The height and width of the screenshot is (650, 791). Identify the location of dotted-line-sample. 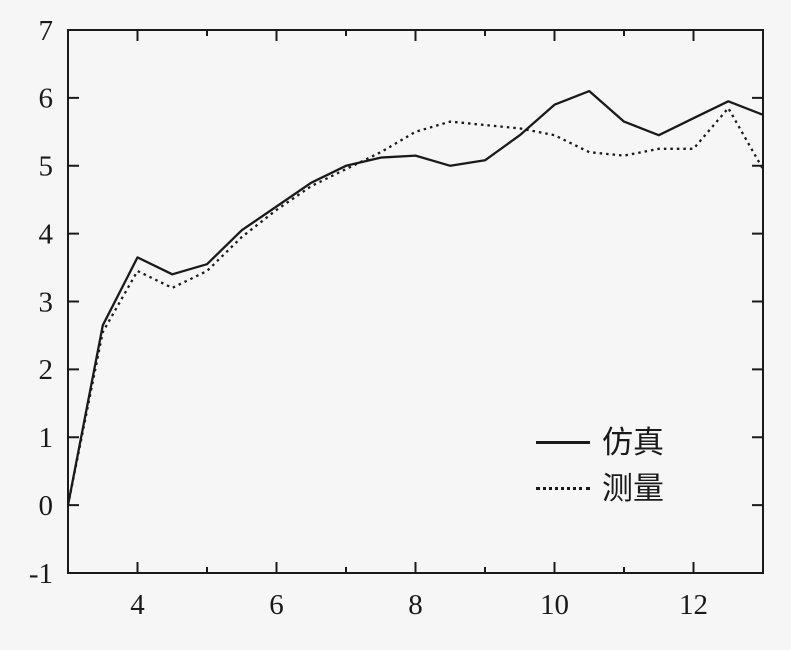
(563, 488).